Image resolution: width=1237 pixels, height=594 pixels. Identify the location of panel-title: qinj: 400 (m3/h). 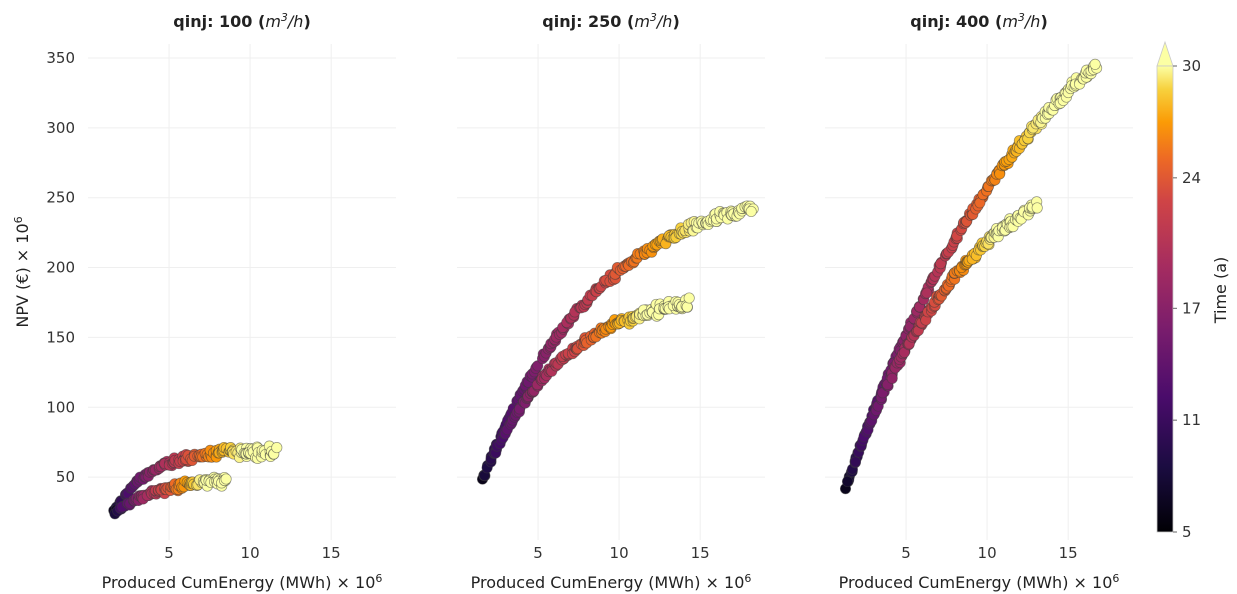
(979, 21).